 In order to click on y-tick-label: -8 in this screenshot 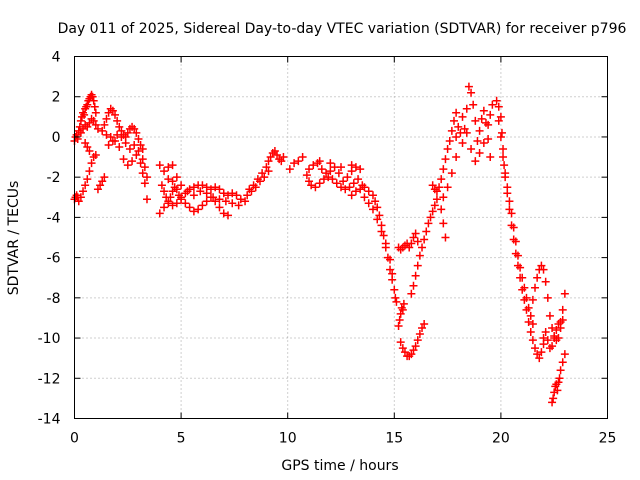, I will do `click(54, 299)`.